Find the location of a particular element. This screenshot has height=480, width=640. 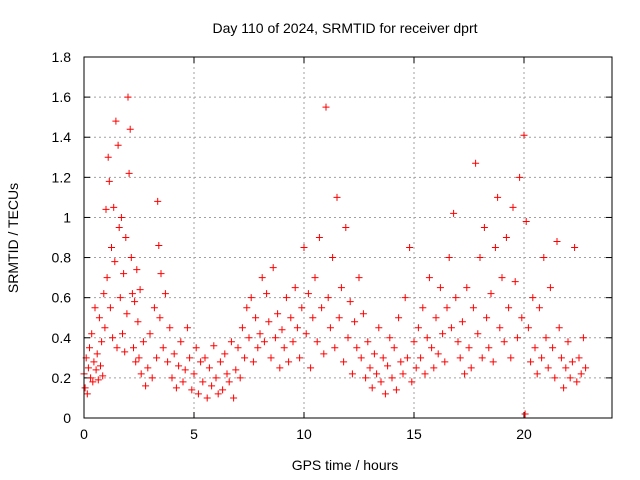

x-tick-labels: 0 5 10 15 20 is located at coordinates (306, 434).